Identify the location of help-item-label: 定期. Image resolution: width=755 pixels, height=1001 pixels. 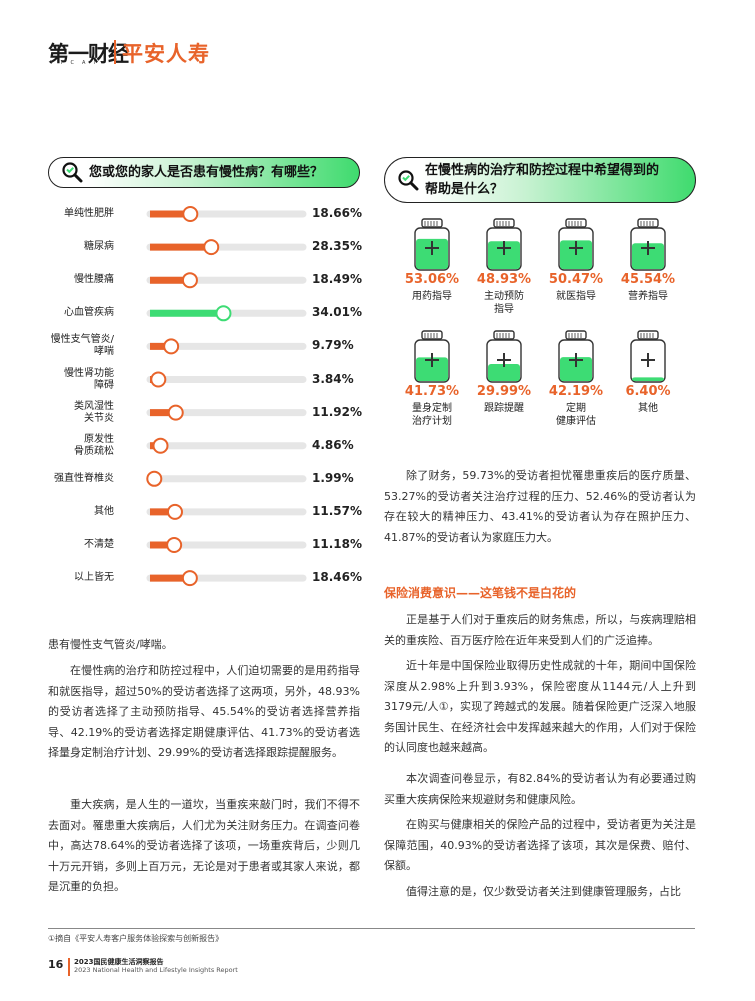
(576, 408).